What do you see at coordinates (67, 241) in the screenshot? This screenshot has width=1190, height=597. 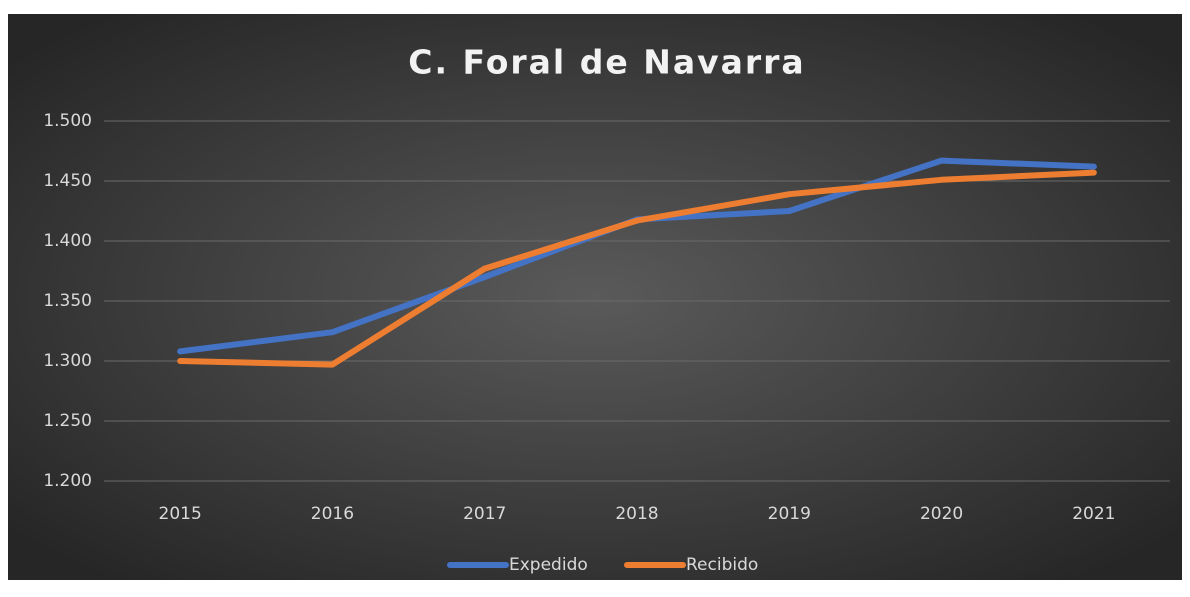 I see `y-tick-label: 1.400` at bounding box center [67, 241].